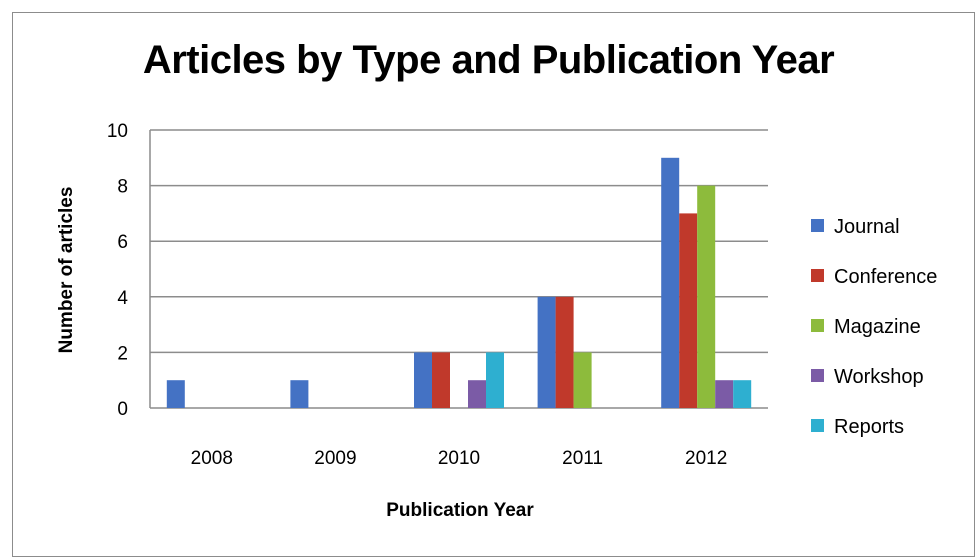 The image size is (977, 557). I want to click on y-tick-label: 10, so click(117, 131).